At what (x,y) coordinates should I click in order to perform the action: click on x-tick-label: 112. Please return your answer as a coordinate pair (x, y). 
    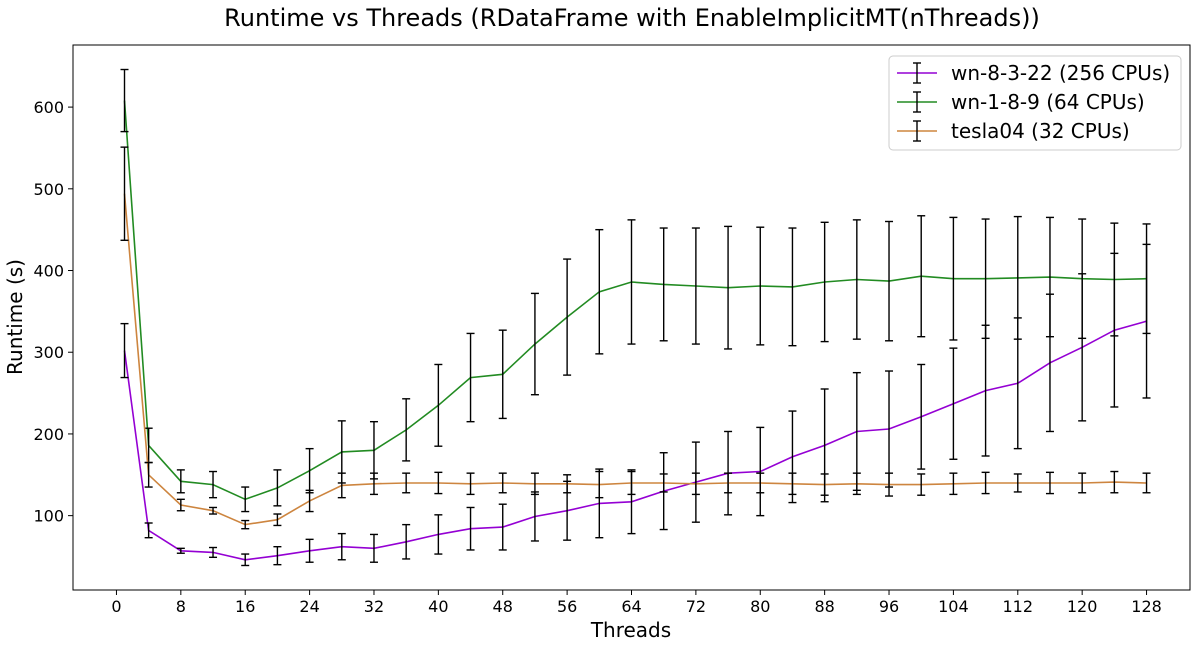
    Looking at the image, I should click on (1018, 606).